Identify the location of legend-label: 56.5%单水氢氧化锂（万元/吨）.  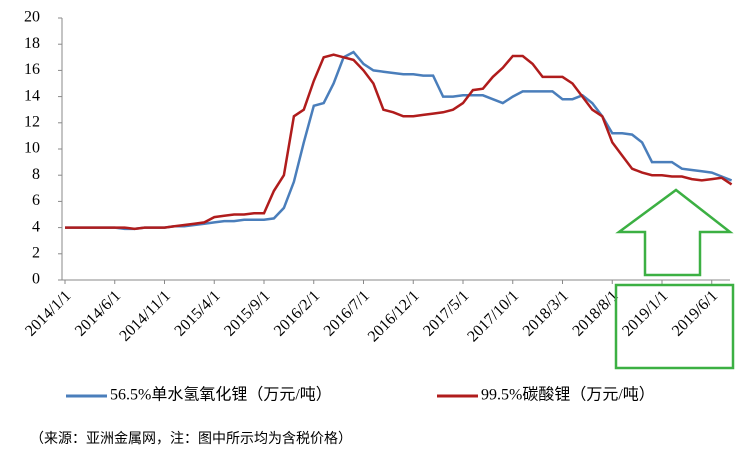
(221, 395).